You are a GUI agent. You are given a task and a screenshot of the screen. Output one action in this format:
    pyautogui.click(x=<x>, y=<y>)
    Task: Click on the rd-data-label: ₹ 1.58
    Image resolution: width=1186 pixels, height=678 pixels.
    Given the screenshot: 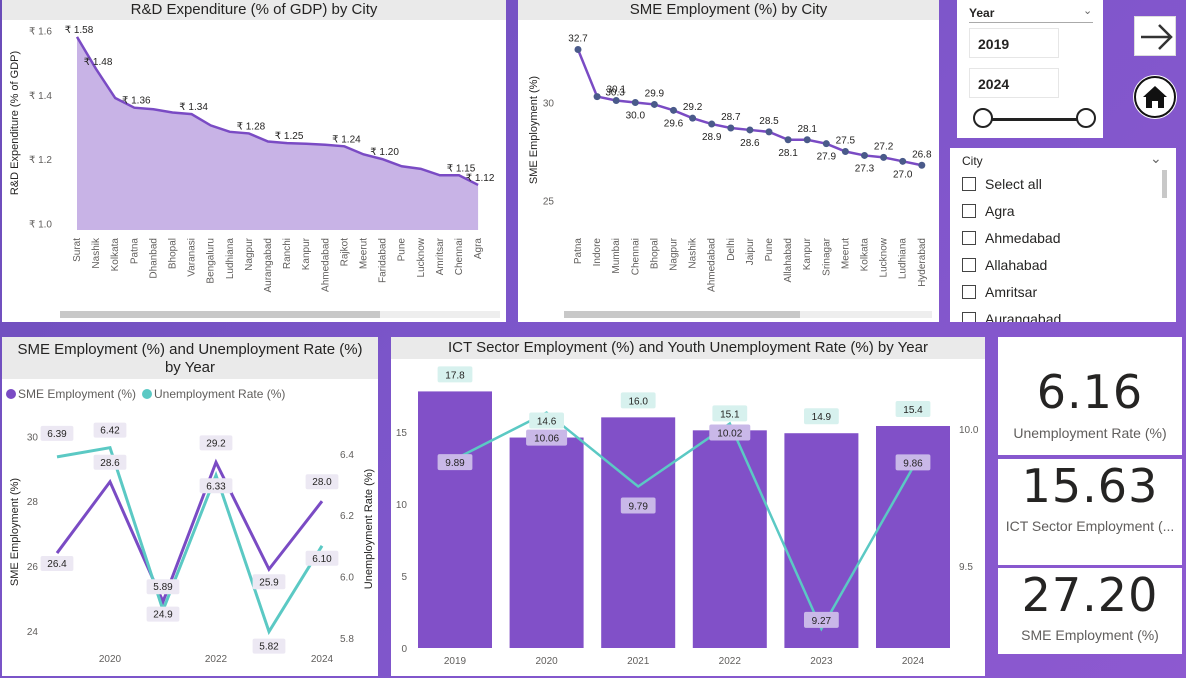 What is the action you would take?
    pyautogui.click(x=79, y=30)
    